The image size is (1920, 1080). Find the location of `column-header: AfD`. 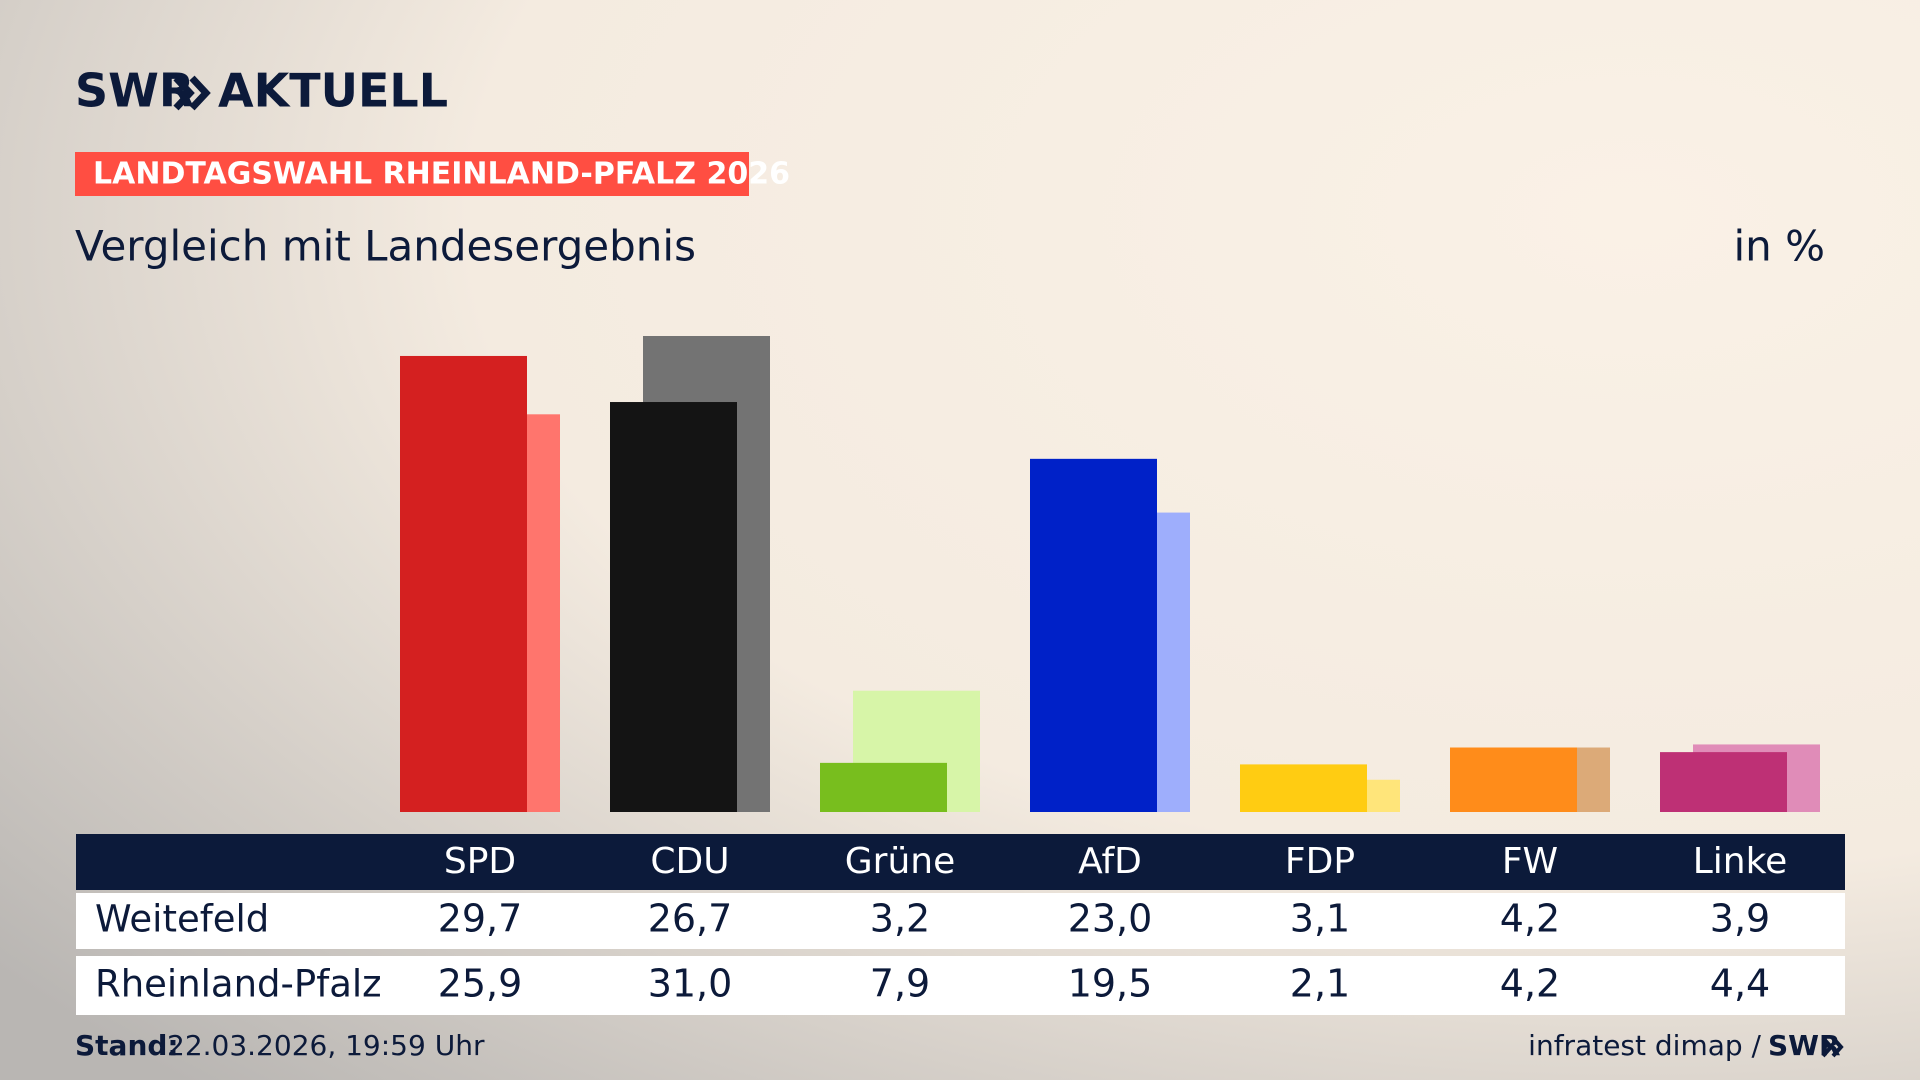

column-header: AfD is located at coordinates (1110, 861).